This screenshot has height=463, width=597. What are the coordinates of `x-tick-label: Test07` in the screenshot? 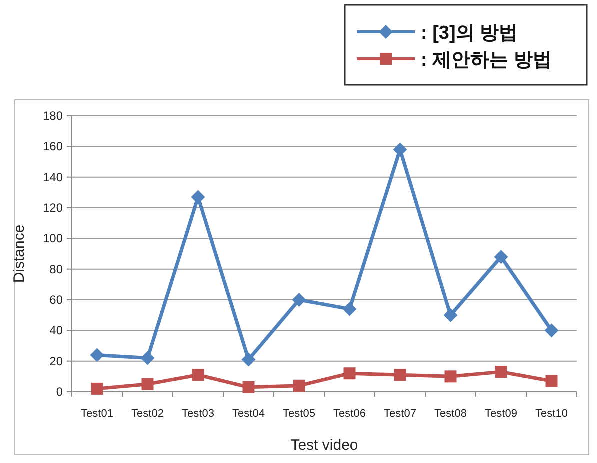 It's located at (400, 414).